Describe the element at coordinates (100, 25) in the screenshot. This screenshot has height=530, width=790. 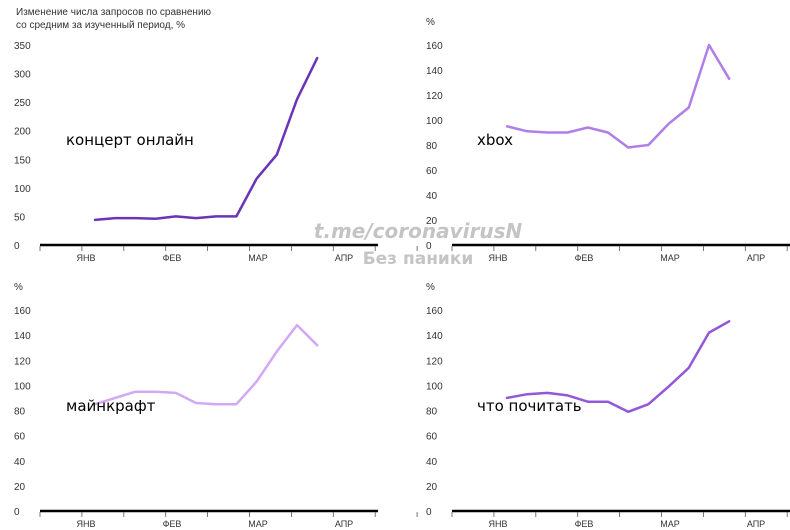
I see `chart-heading-line2: со средним за изученный период, %` at that location.